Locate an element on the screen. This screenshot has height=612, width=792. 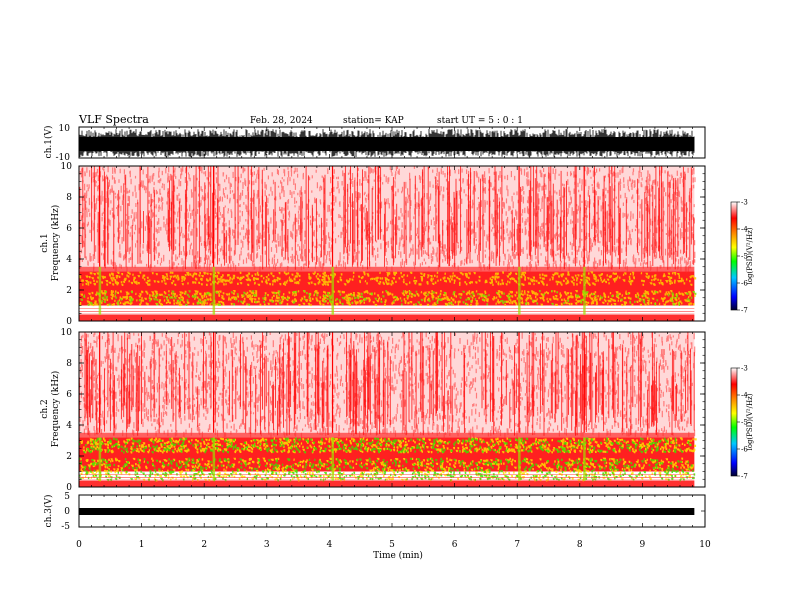
time-tick-label: 4 is located at coordinates (330, 545).